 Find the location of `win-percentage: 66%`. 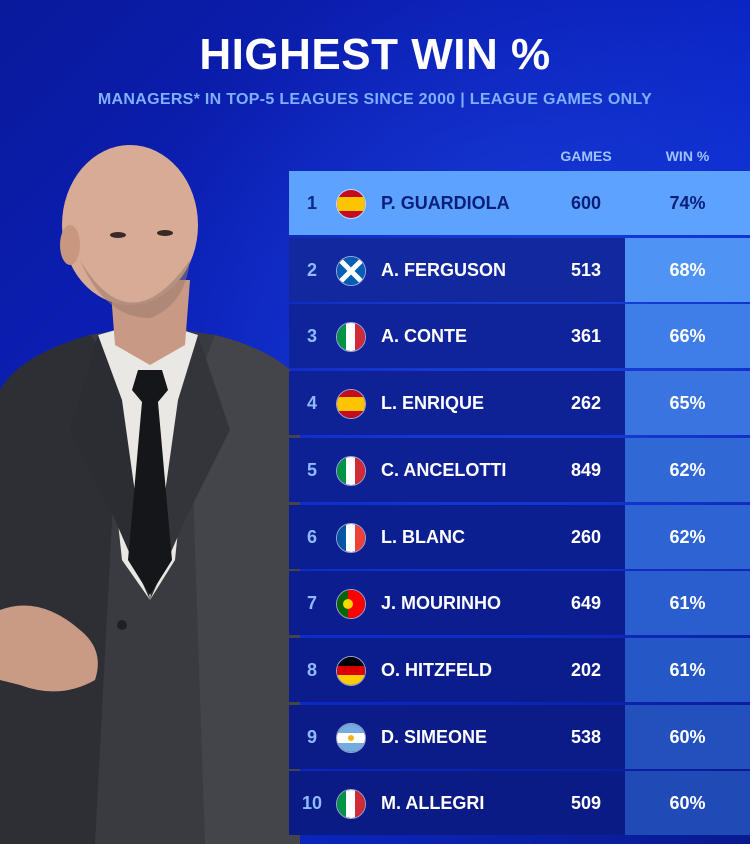

win-percentage: 66% is located at coordinates (687, 336).